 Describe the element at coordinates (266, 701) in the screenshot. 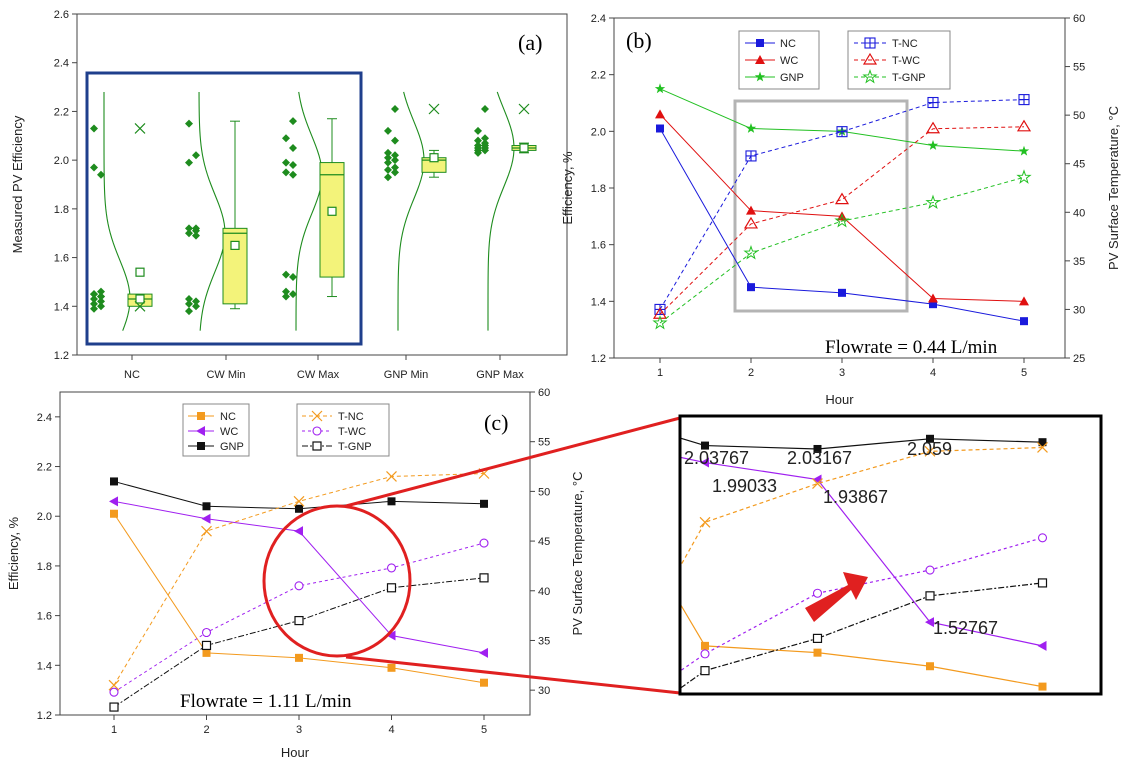

I see `flowrate-annotation: Flowrate = 1.11 L/min` at that location.